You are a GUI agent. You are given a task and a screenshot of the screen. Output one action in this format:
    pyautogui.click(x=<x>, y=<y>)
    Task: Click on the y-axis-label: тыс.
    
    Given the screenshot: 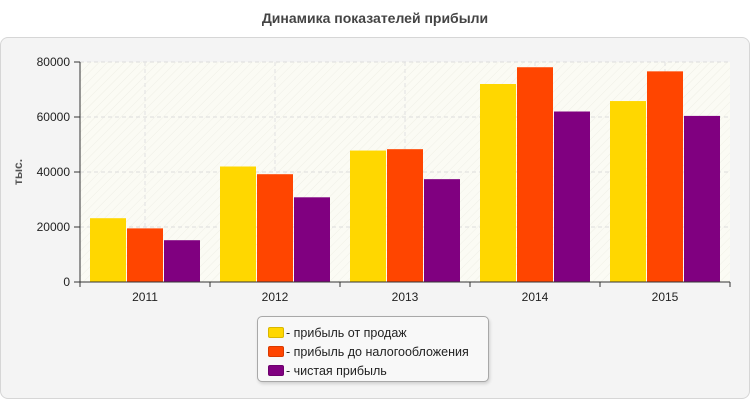 What is the action you would take?
    pyautogui.click(x=18, y=172)
    